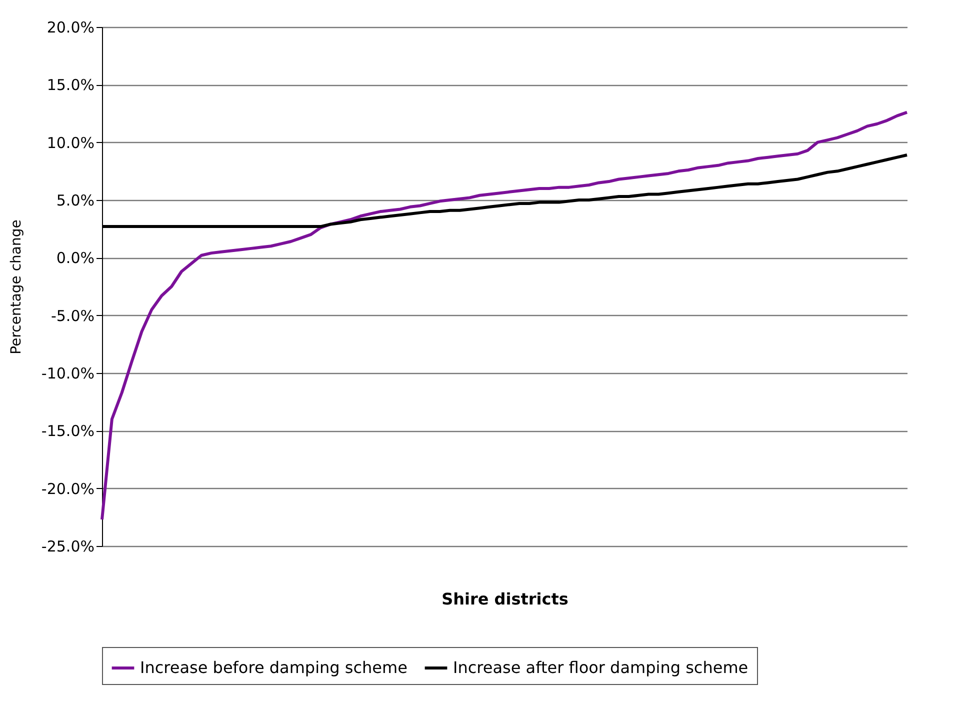 Image resolution: width=957 pixels, height=709 pixels. What do you see at coordinates (16, 287) in the screenshot?
I see `y-axis-title: Percentage change` at bounding box center [16, 287].